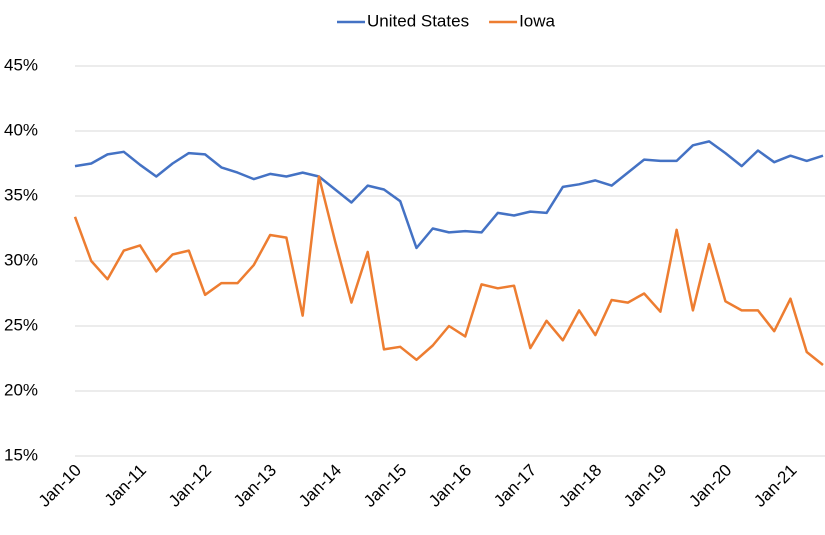  What do you see at coordinates (710, 486) in the screenshot?
I see `x-tick-label: Jan-20` at bounding box center [710, 486].